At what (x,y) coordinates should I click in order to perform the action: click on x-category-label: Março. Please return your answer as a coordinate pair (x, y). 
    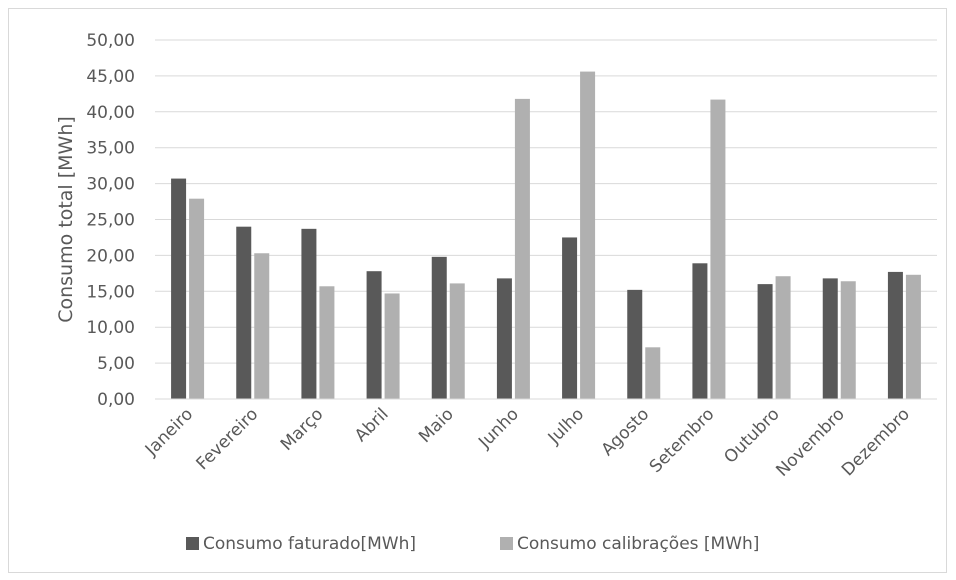
    Looking at the image, I should click on (302, 429).